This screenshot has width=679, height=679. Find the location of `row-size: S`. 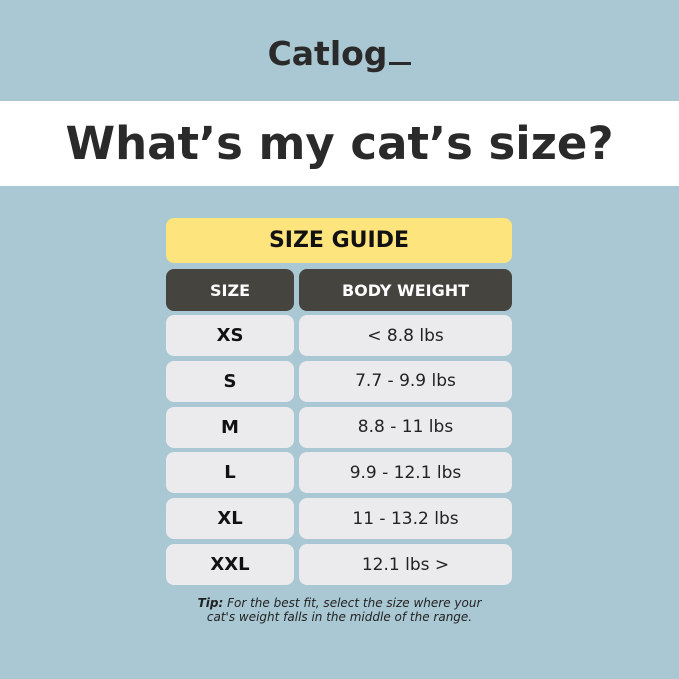

row-size: S is located at coordinates (230, 381).